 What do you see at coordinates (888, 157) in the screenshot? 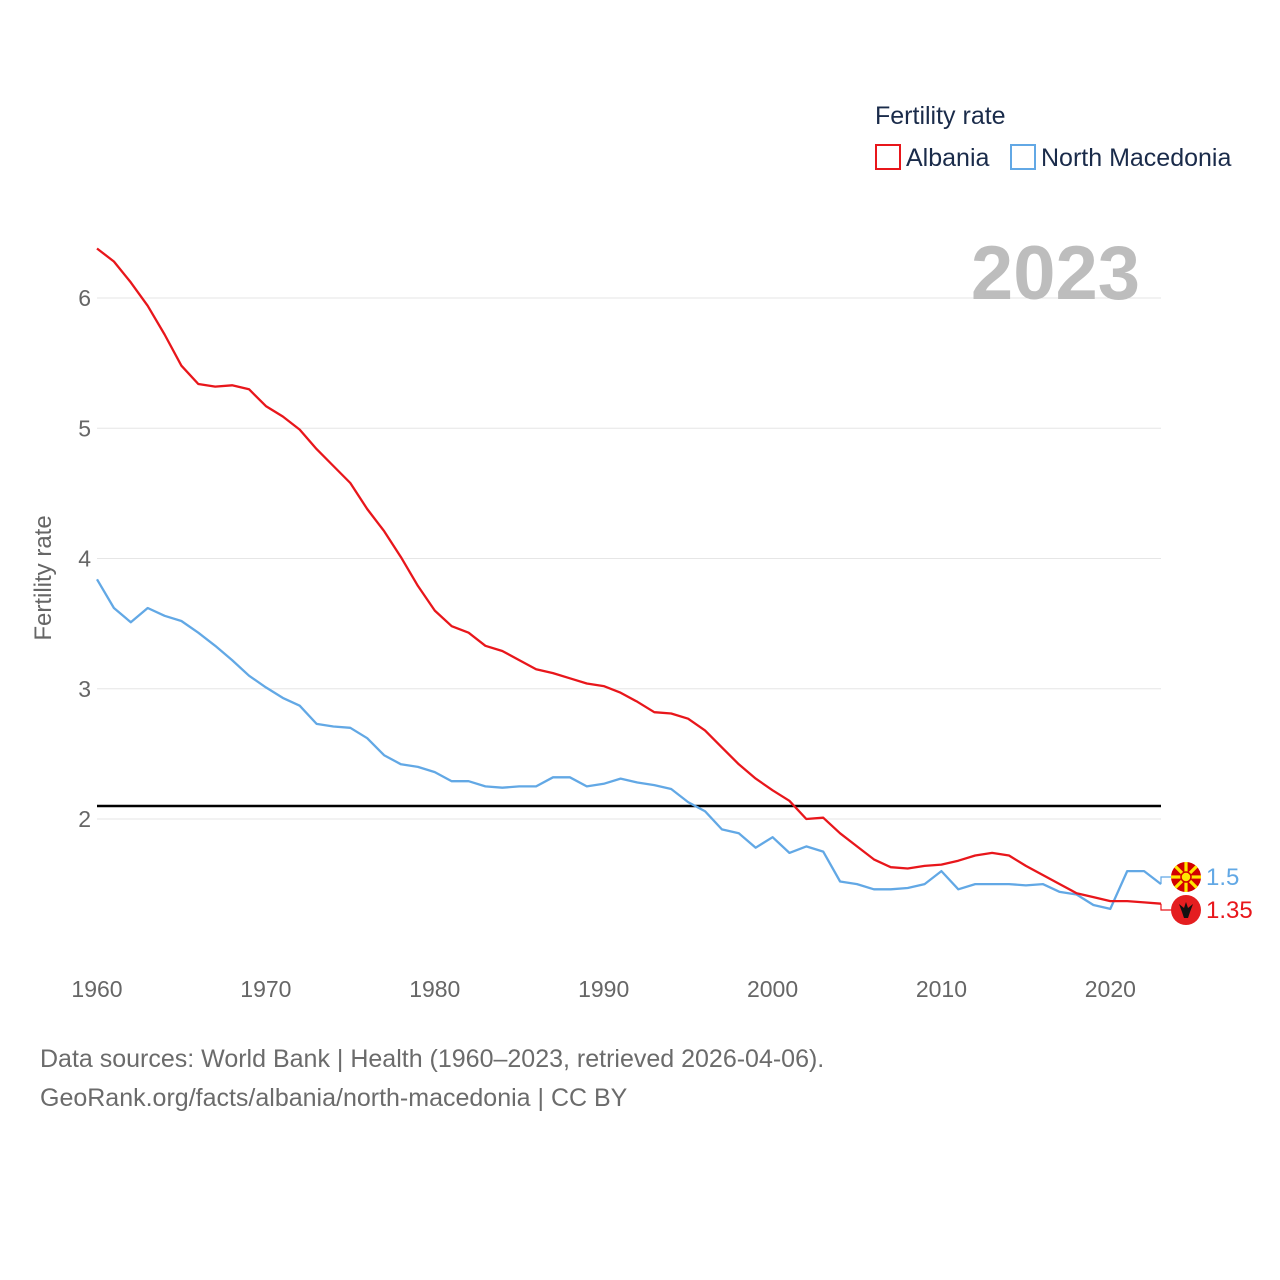
I see `legend-swatch-albania` at bounding box center [888, 157].